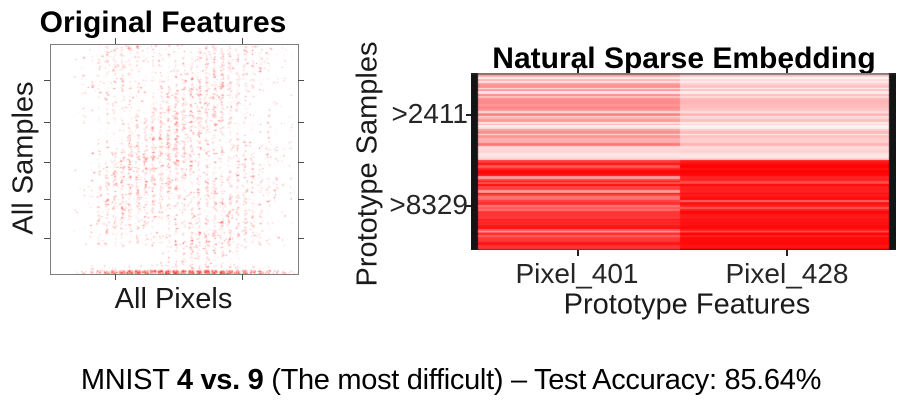 This screenshot has width=902, height=409. I want to click on caption-class-pair: 4 vs. 9, so click(220, 380).